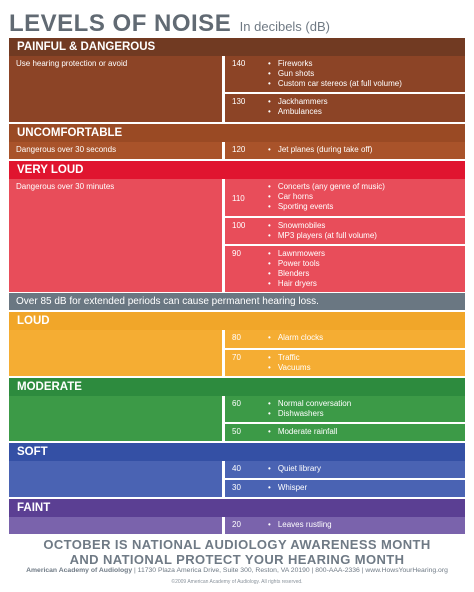  Describe the element at coordinates (115, 235) in the screenshot. I see `very-loud-note: Dangerous over 30 minutes` at that location.